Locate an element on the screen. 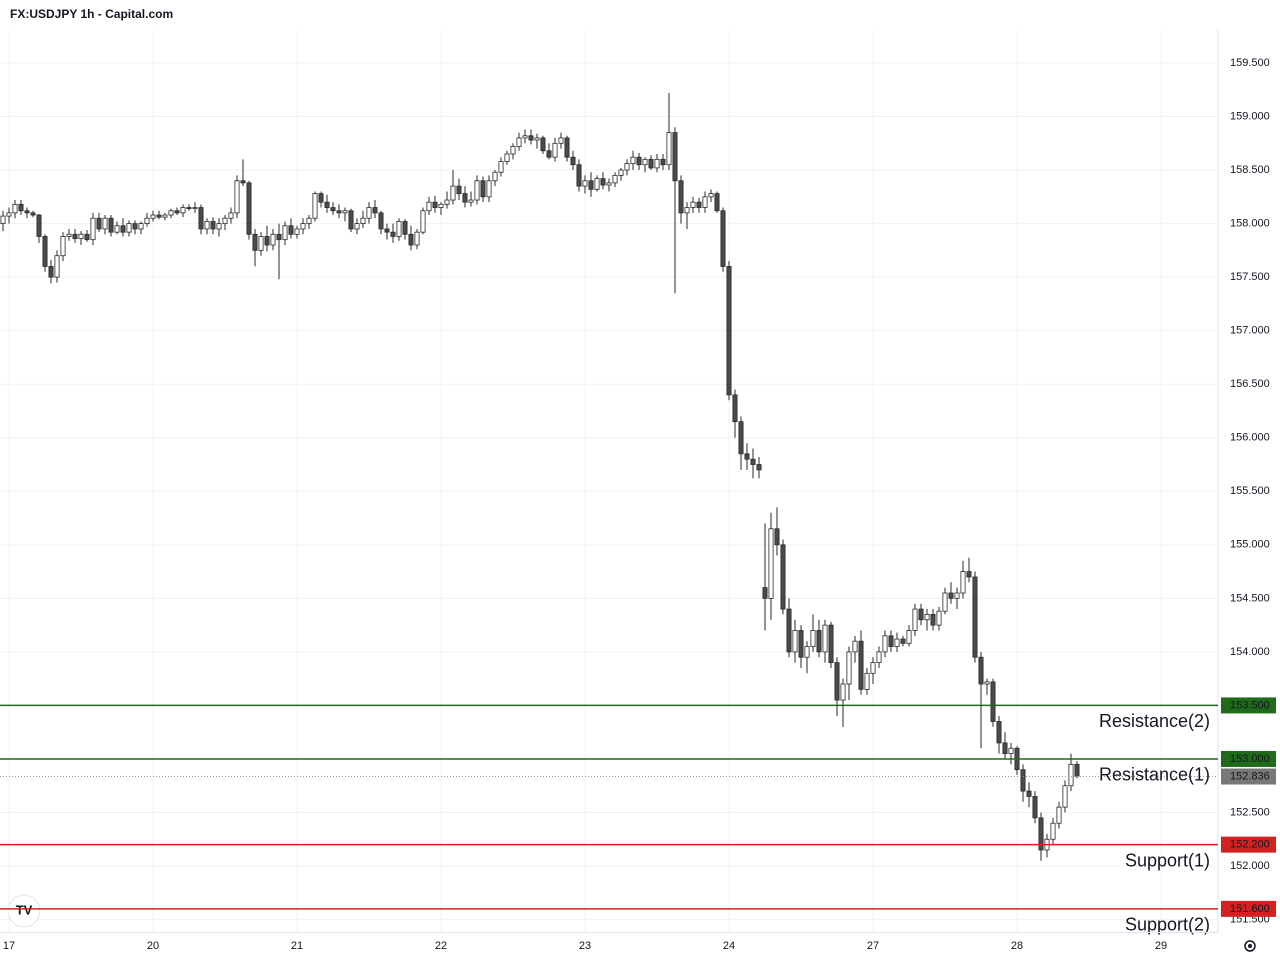 The height and width of the screenshot is (960, 1280). level-label: 152.200 is located at coordinates (1250, 845).